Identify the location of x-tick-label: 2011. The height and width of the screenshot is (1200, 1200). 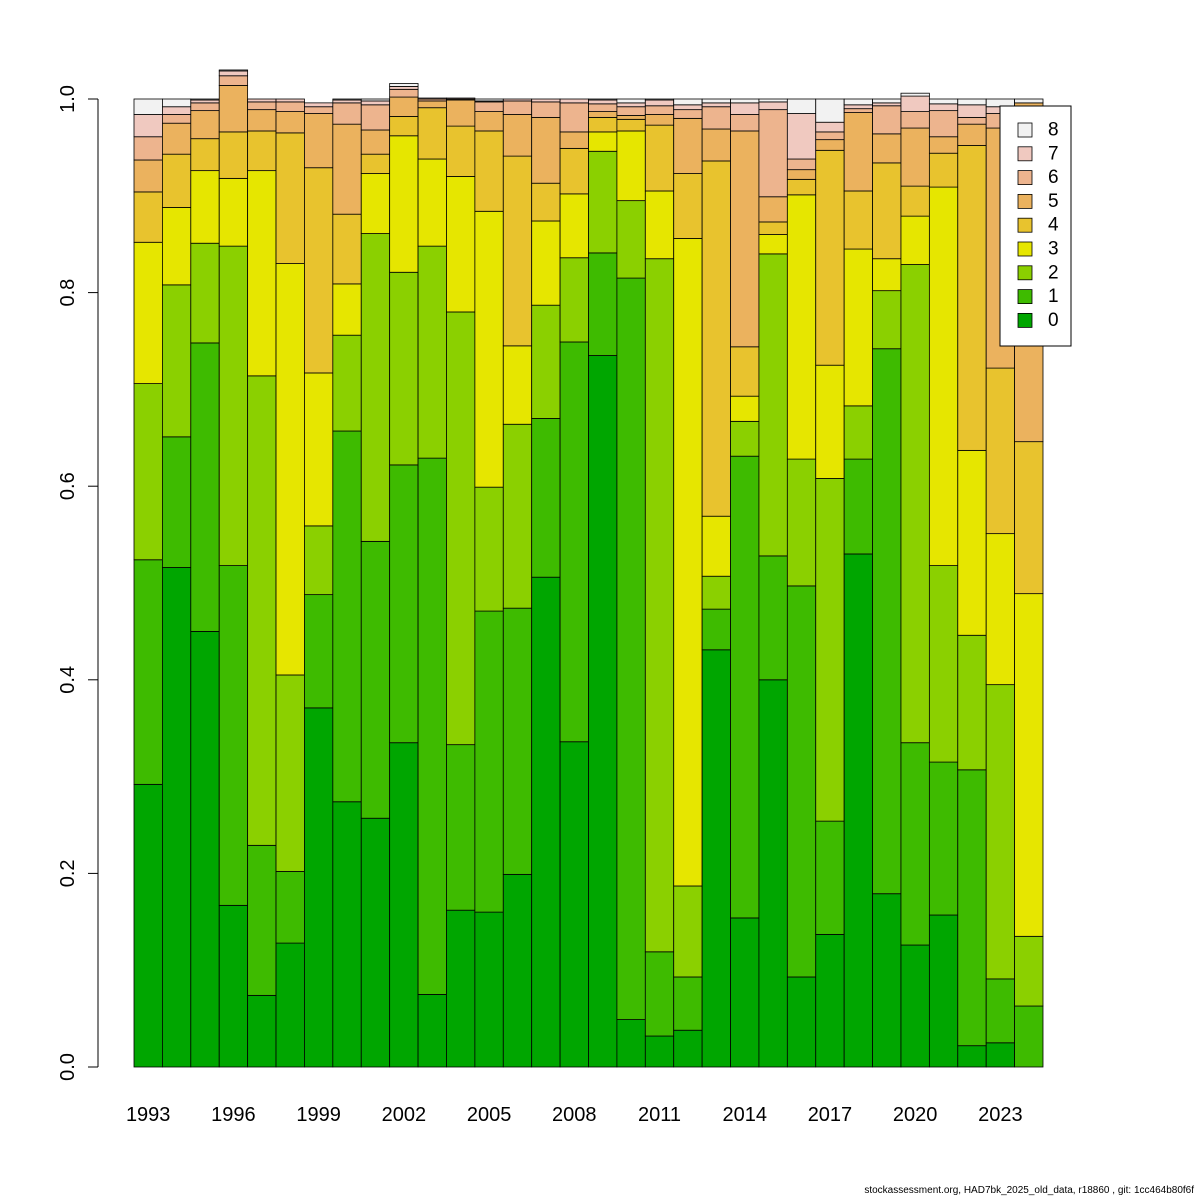
(659, 1115).